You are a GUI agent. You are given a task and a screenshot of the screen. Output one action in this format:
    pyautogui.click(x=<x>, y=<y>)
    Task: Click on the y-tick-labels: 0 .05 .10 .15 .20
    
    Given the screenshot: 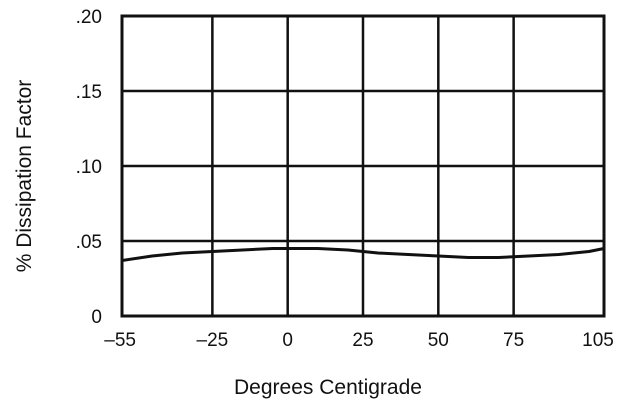 What is the action you would take?
    pyautogui.click(x=89, y=167)
    